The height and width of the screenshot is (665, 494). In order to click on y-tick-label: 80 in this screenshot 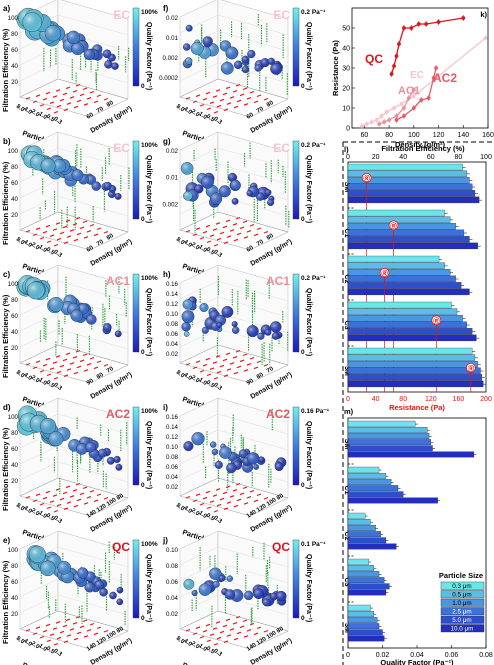, I will do `click(260, 376)`.